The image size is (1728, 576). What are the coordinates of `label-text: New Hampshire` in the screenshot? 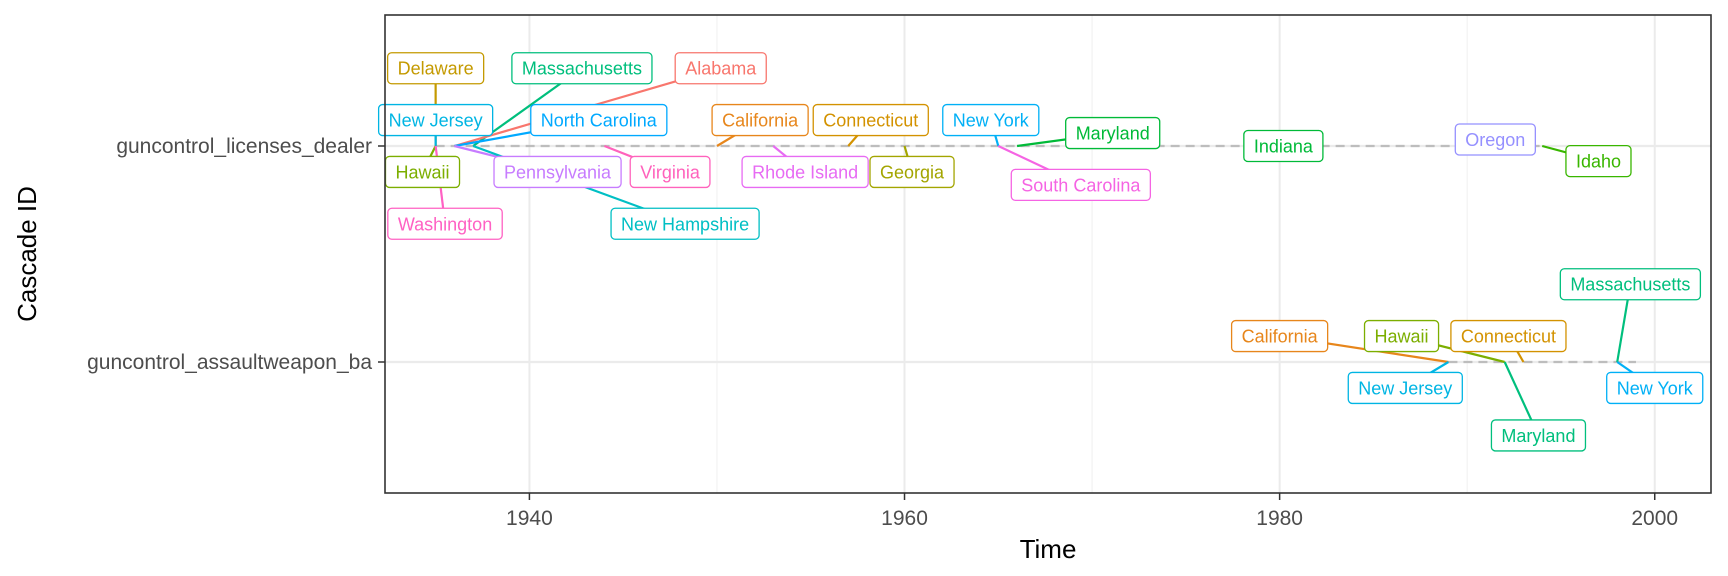 It's located at (685, 224).